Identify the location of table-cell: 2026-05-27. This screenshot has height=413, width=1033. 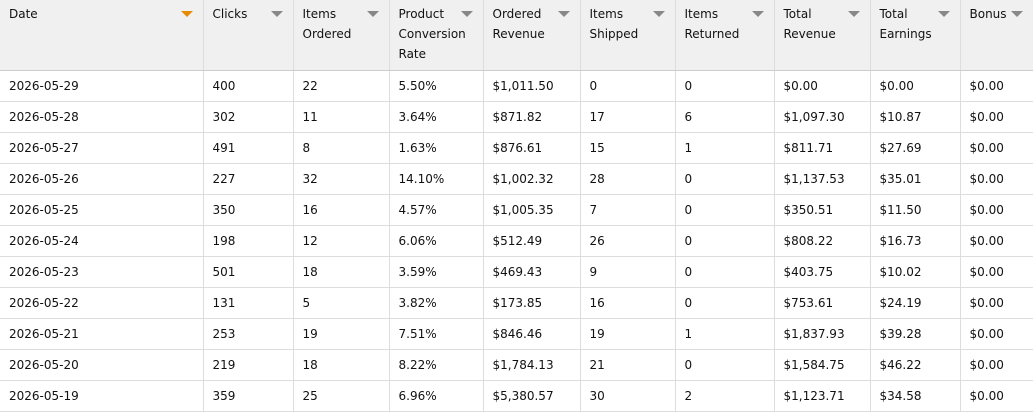
(102, 148).